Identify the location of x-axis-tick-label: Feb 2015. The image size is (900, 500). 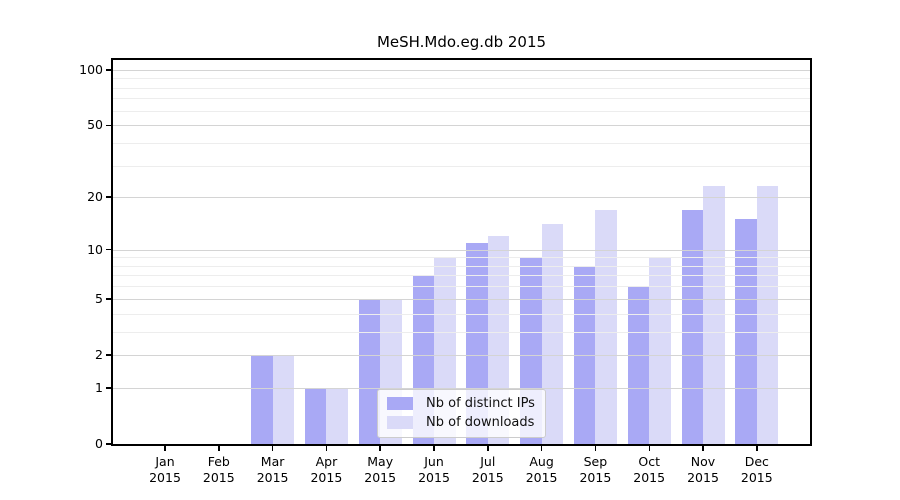
(218, 469).